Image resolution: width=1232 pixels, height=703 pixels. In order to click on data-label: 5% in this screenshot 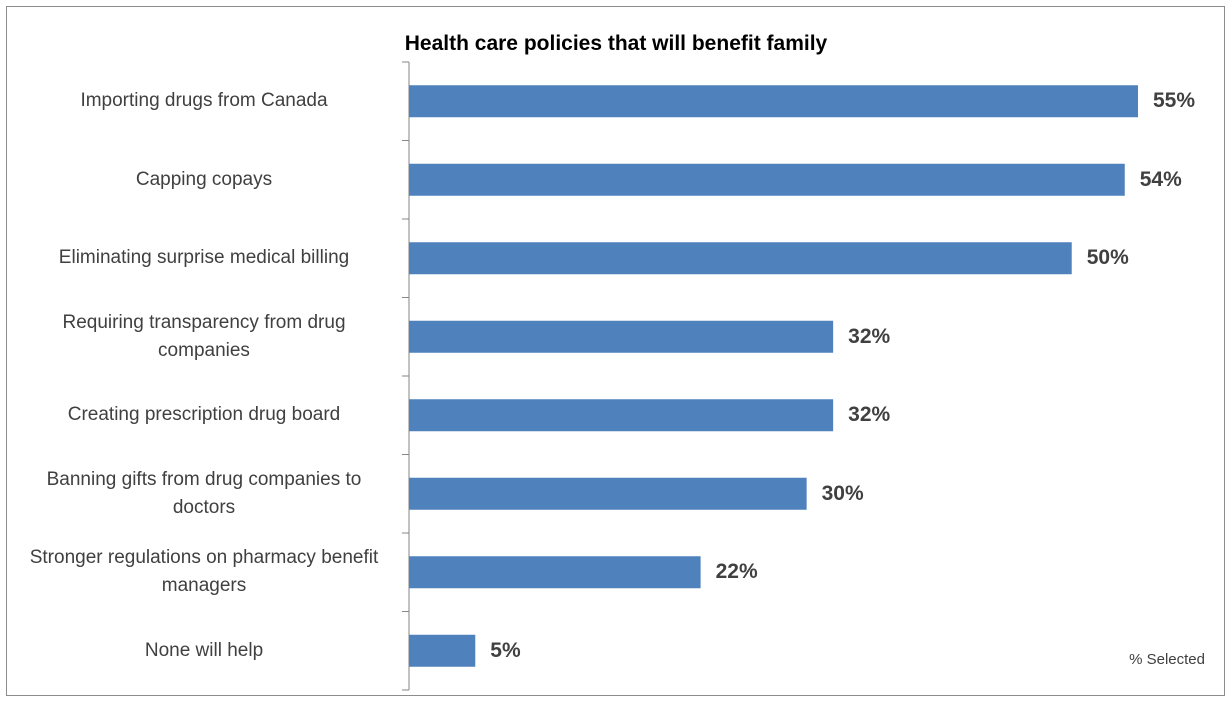, I will do `click(505, 650)`.